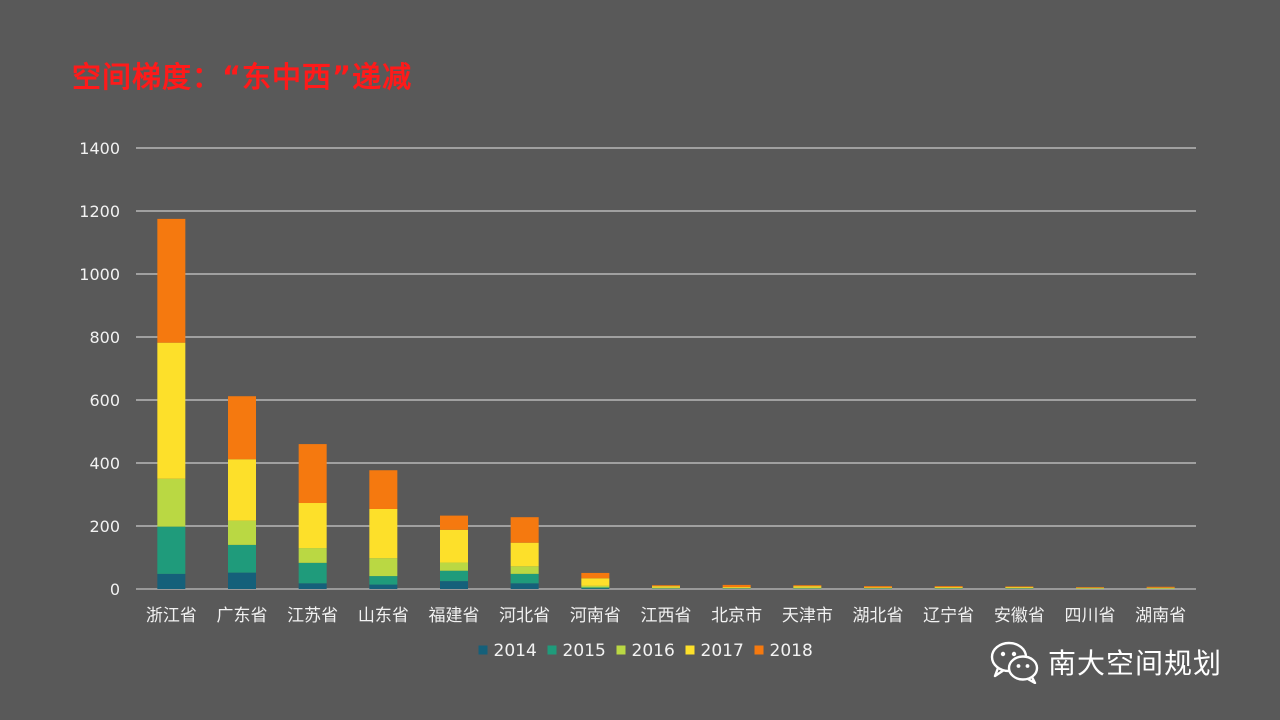 The height and width of the screenshot is (720, 1280). I want to click on legend: 2014 2015 2016 2017 2018, so click(645, 651).